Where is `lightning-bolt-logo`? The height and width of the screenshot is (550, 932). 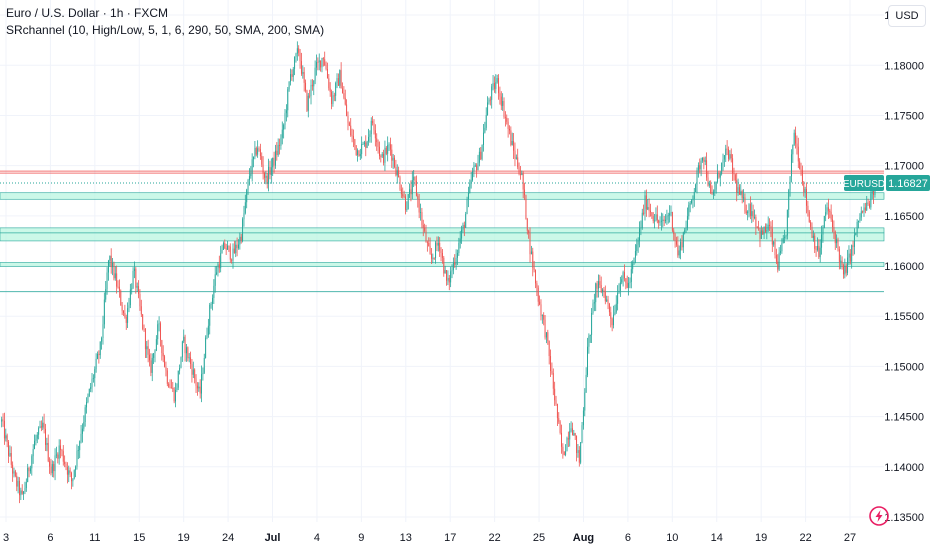 lightning-bolt-logo is located at coordinates (879, 516).